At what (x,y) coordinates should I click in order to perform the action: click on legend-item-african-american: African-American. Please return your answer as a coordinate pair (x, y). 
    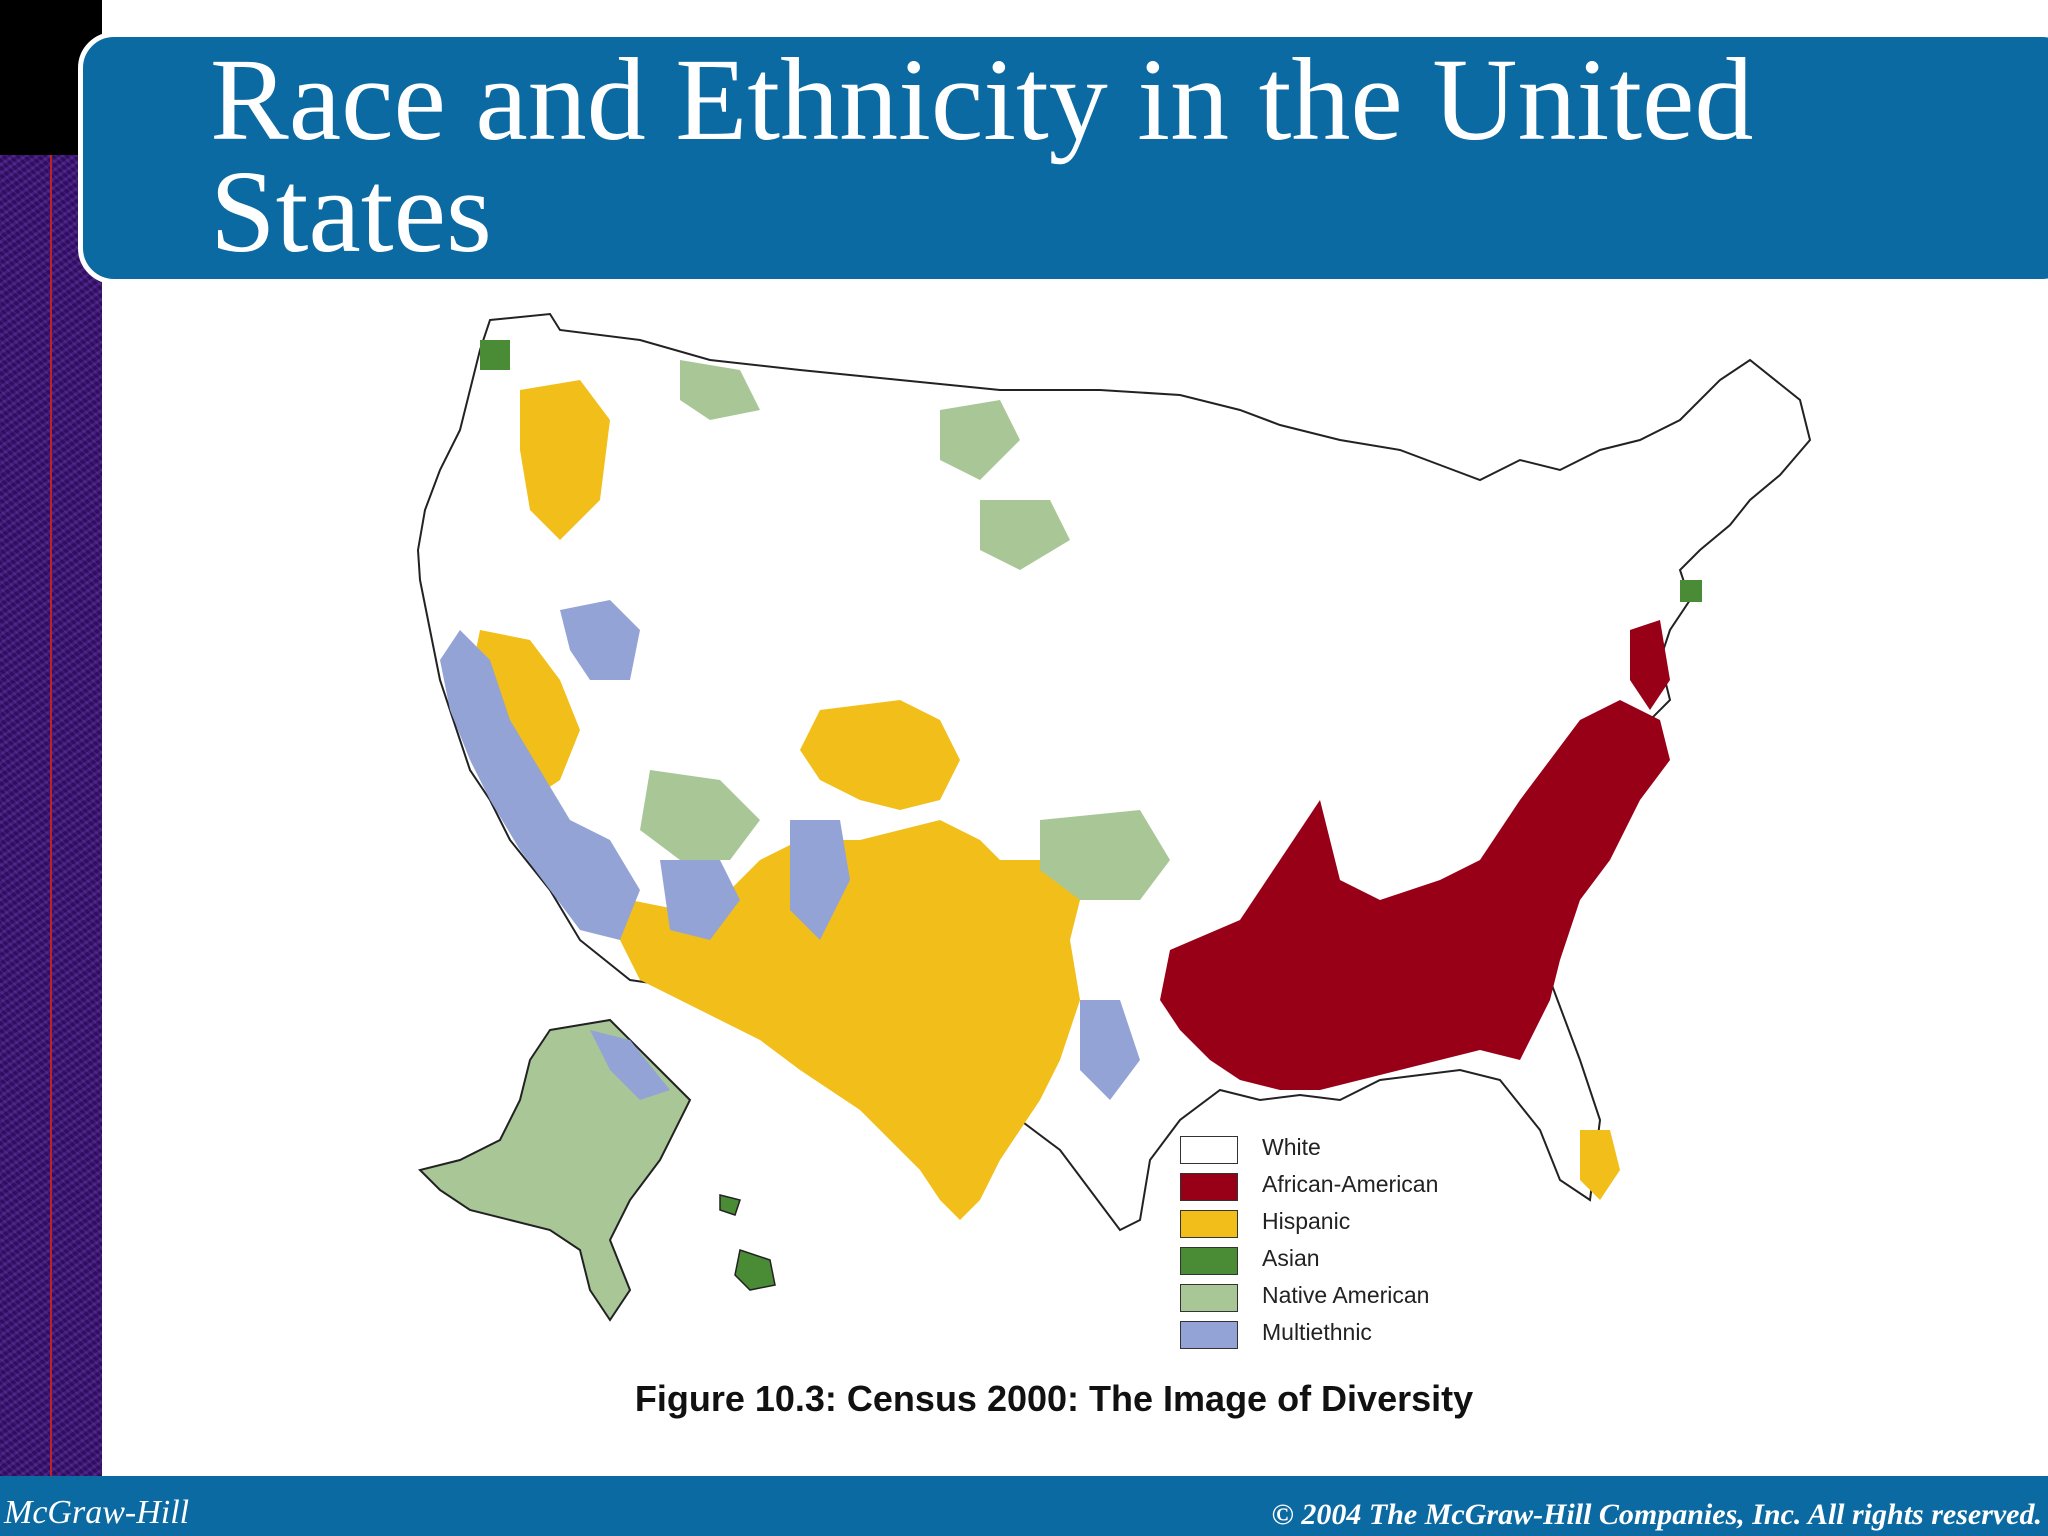
    Looking at the image, I should click on (1360, 1187).